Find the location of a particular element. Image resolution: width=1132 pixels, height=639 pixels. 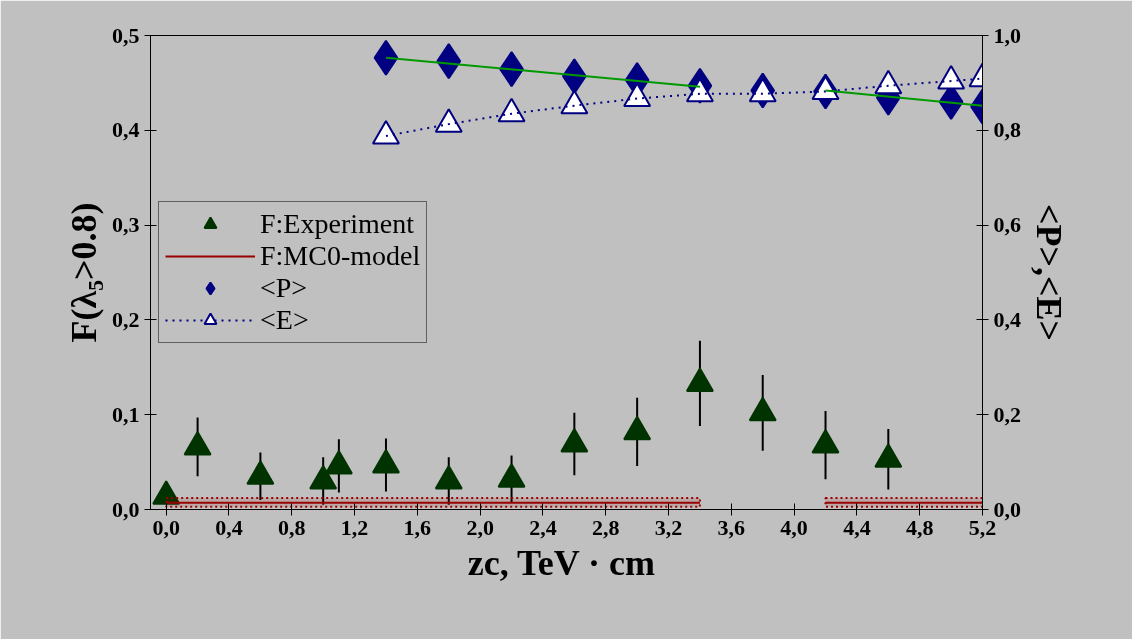

legend-label: <P> is located at coordinates (284, 288).